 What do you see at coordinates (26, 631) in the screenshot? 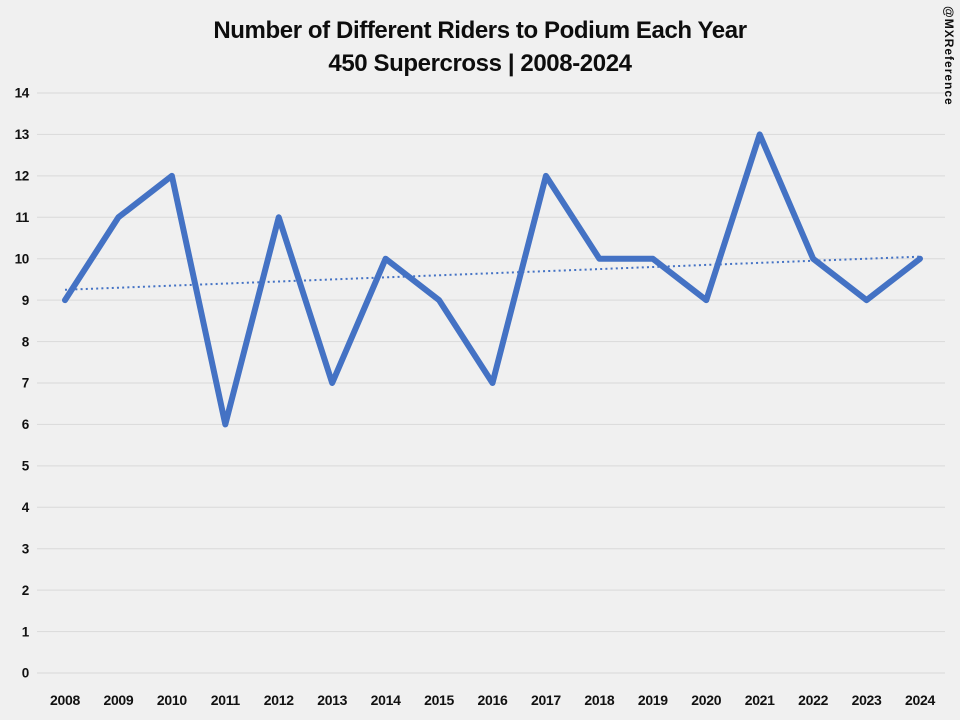
I see `y-tick-label: 1` at bounding box center [26, 631].